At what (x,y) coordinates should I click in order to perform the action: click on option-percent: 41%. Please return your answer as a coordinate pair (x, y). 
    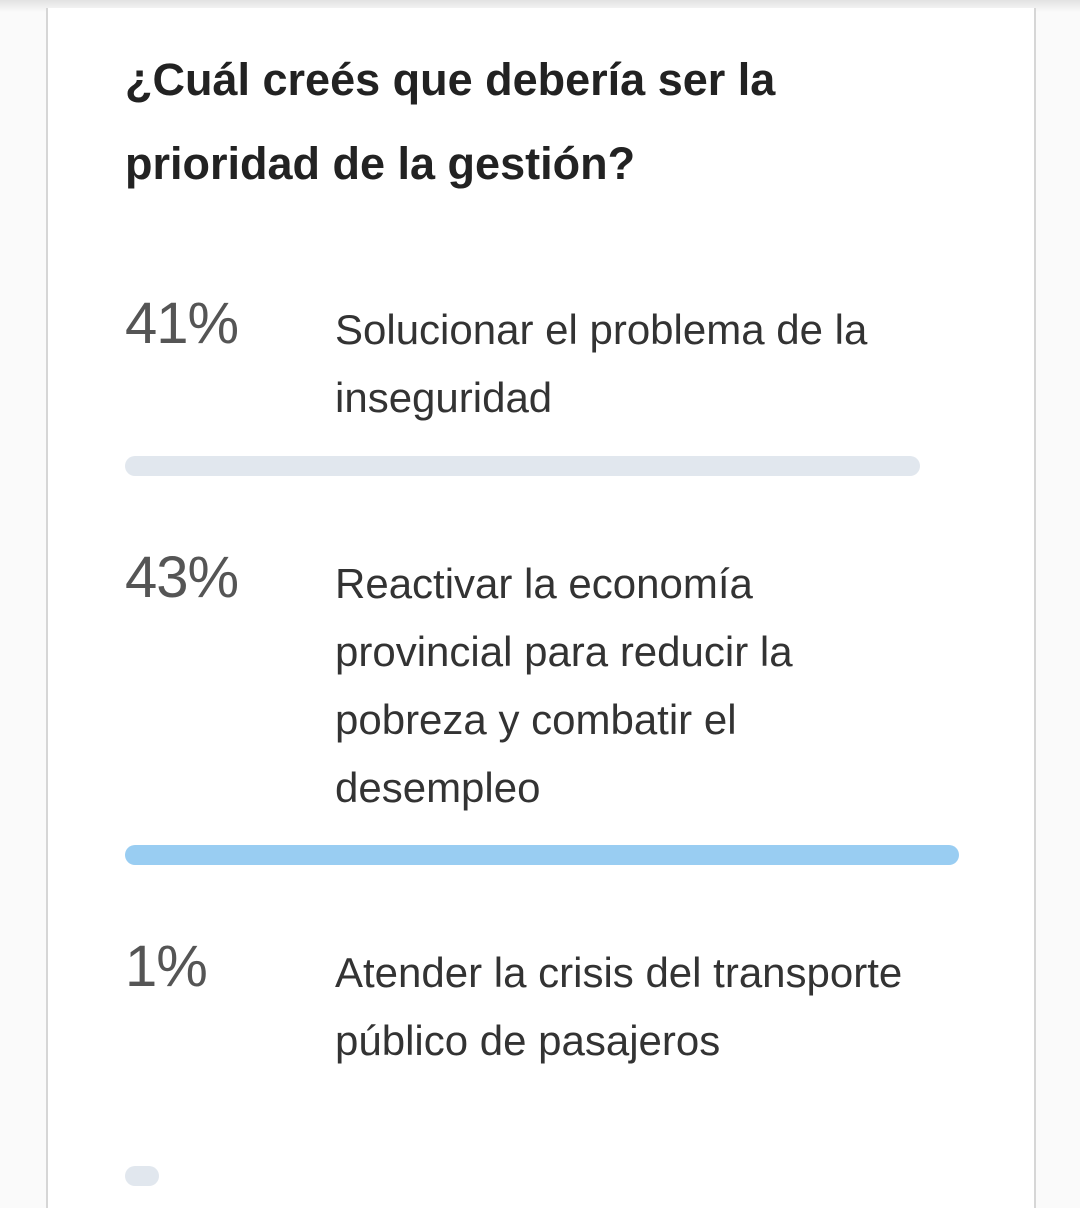
    Looking at the image, I should click on (182, 323).